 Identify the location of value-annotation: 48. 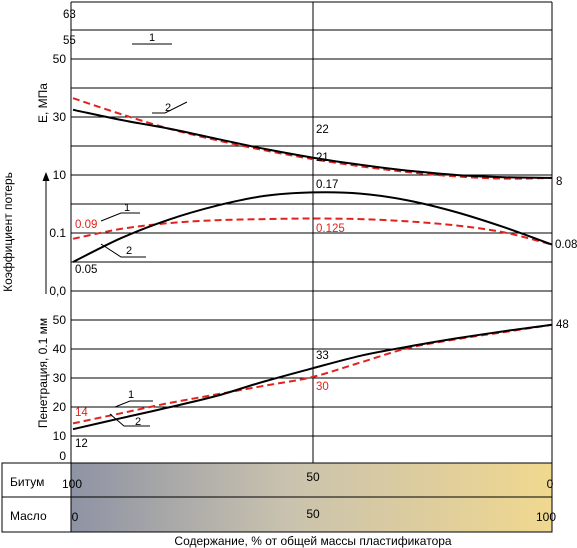
(562, 325).